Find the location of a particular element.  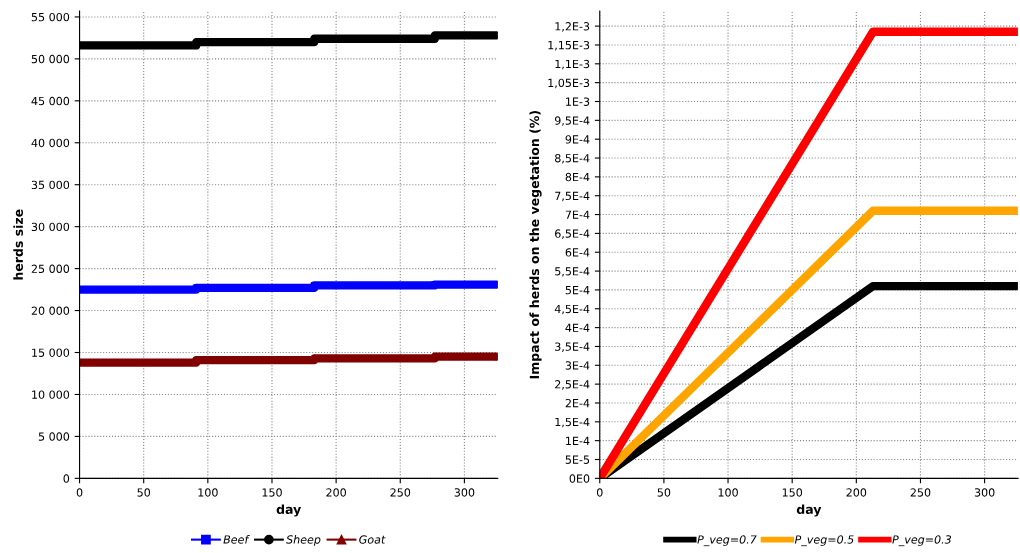

y-tick-label: 15 000 is located at coordinates (51, 352).